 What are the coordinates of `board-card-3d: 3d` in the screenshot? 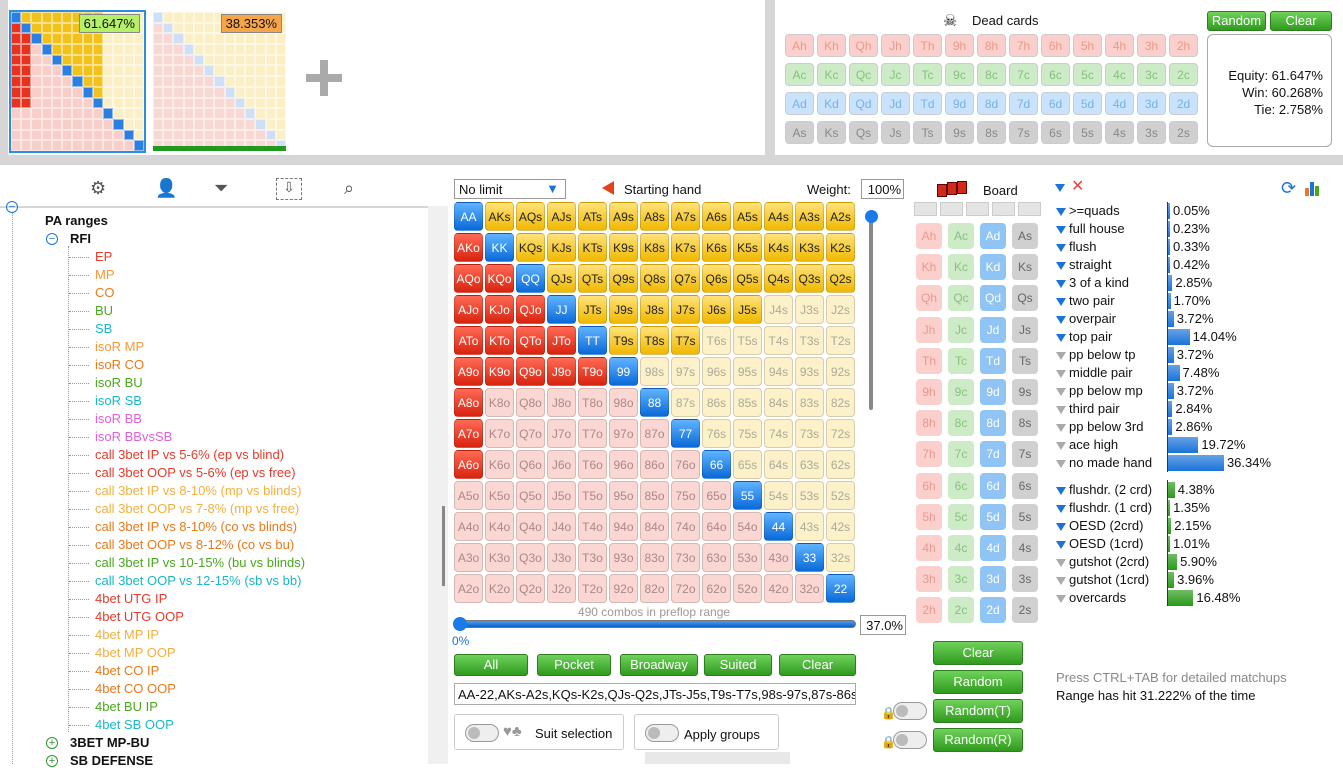 It's located at (993, 579).